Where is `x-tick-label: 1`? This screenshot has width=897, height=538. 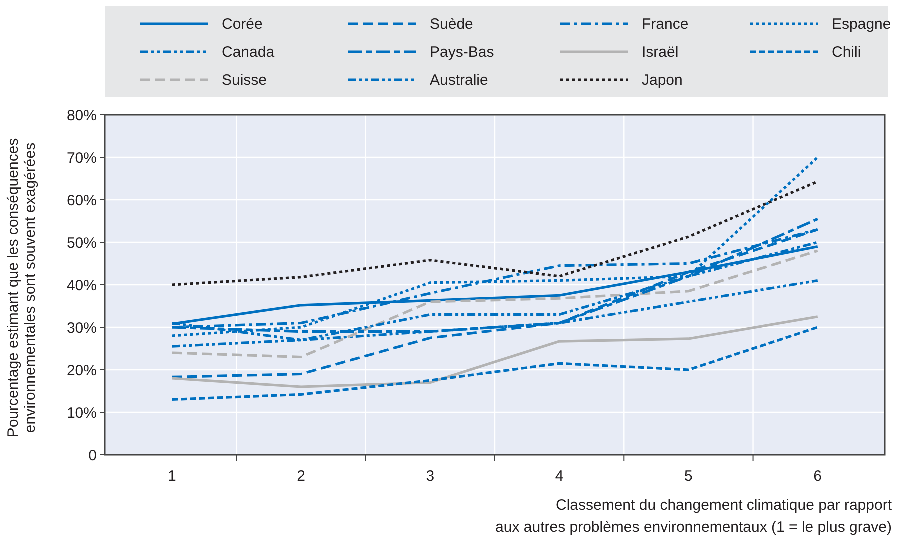
x-tick-label: 1 is located at coordinates (172, 476).